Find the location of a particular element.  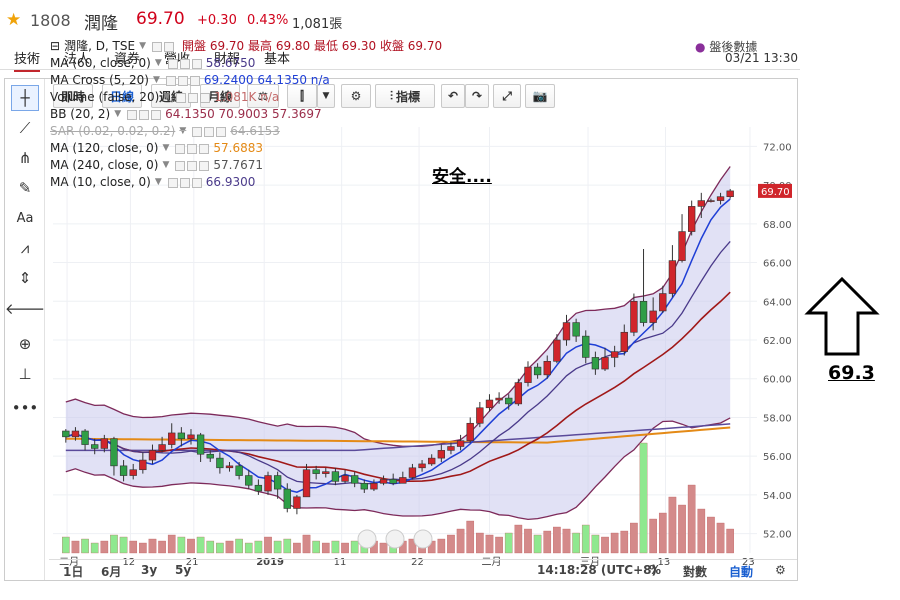

percent-scale-button: % is located at coordinates (655, 570).